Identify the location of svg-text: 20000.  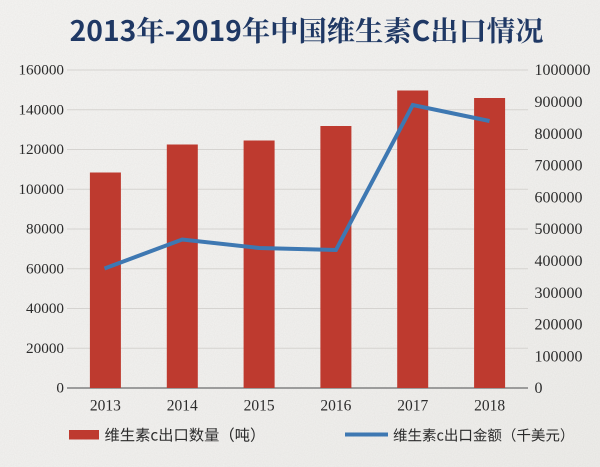
(45, 348).